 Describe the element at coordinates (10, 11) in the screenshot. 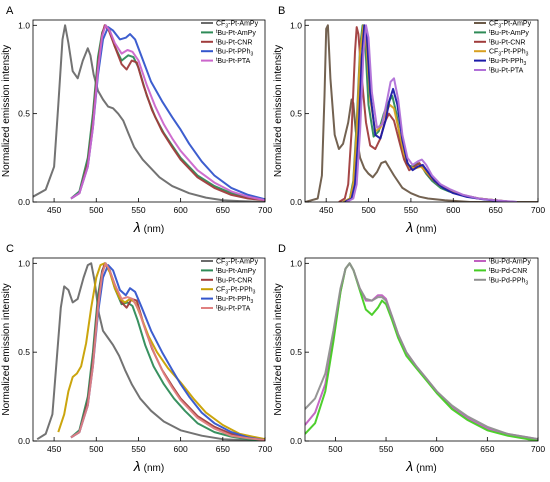

I see `panel-label: A` at that location.